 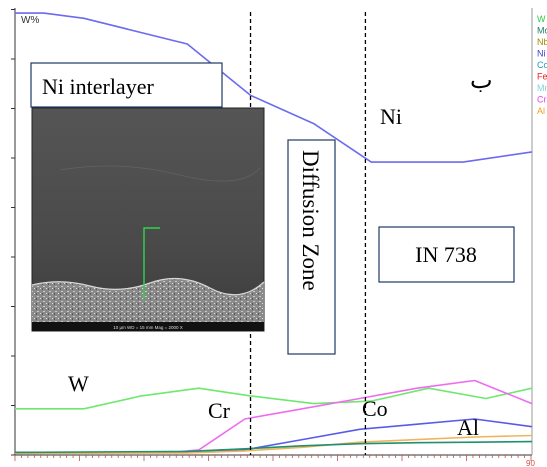 I want to click on ni-curve-label: Ni, so click(x=391, y=116).